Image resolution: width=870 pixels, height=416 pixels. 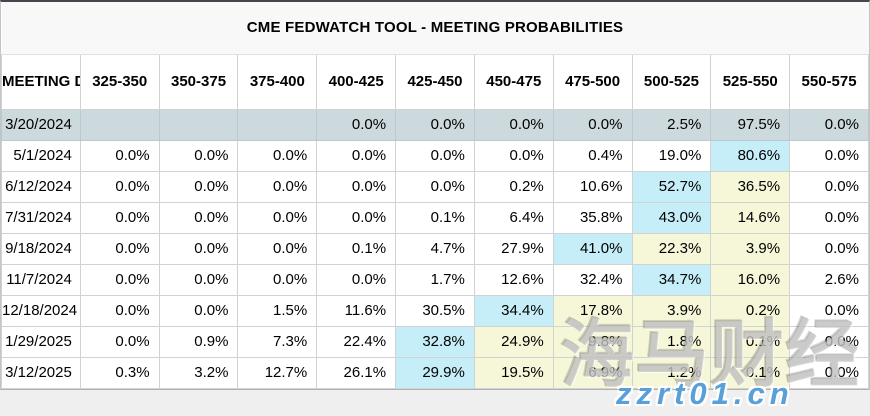 What do you see at coordinates (750, 81) in the screenshot?
I see `column-header-rate-range: 525-550` at bounding box center [750, 81].